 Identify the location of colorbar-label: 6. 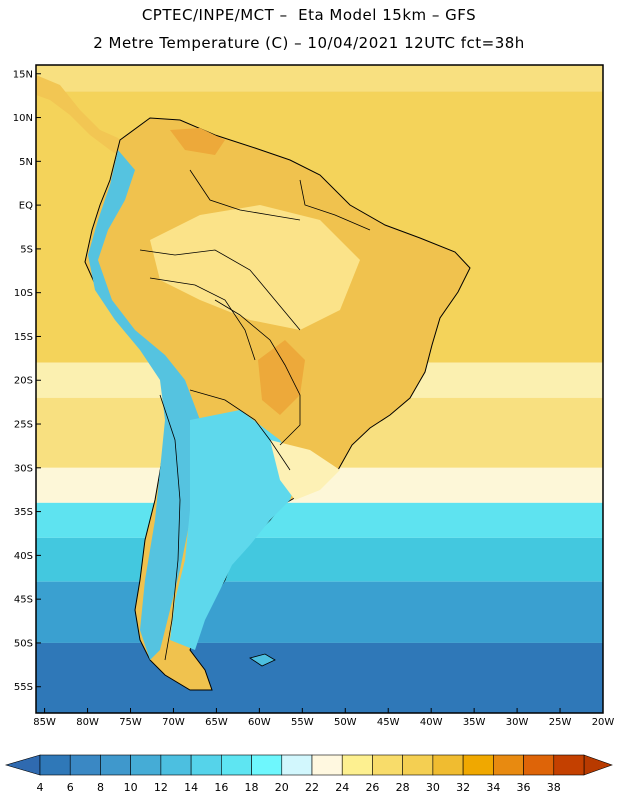
(70, 787).